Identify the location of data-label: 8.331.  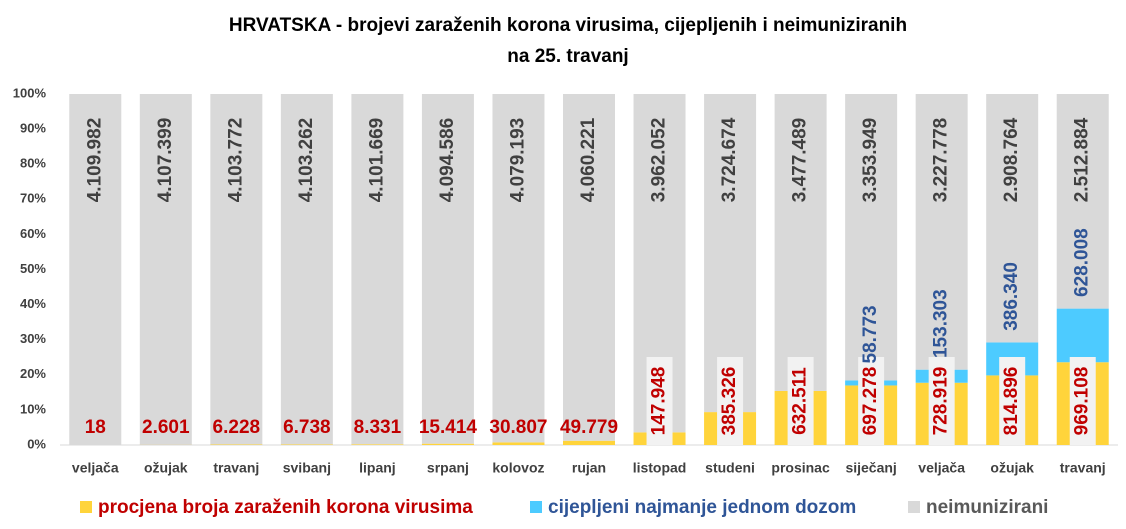
(378, 427).